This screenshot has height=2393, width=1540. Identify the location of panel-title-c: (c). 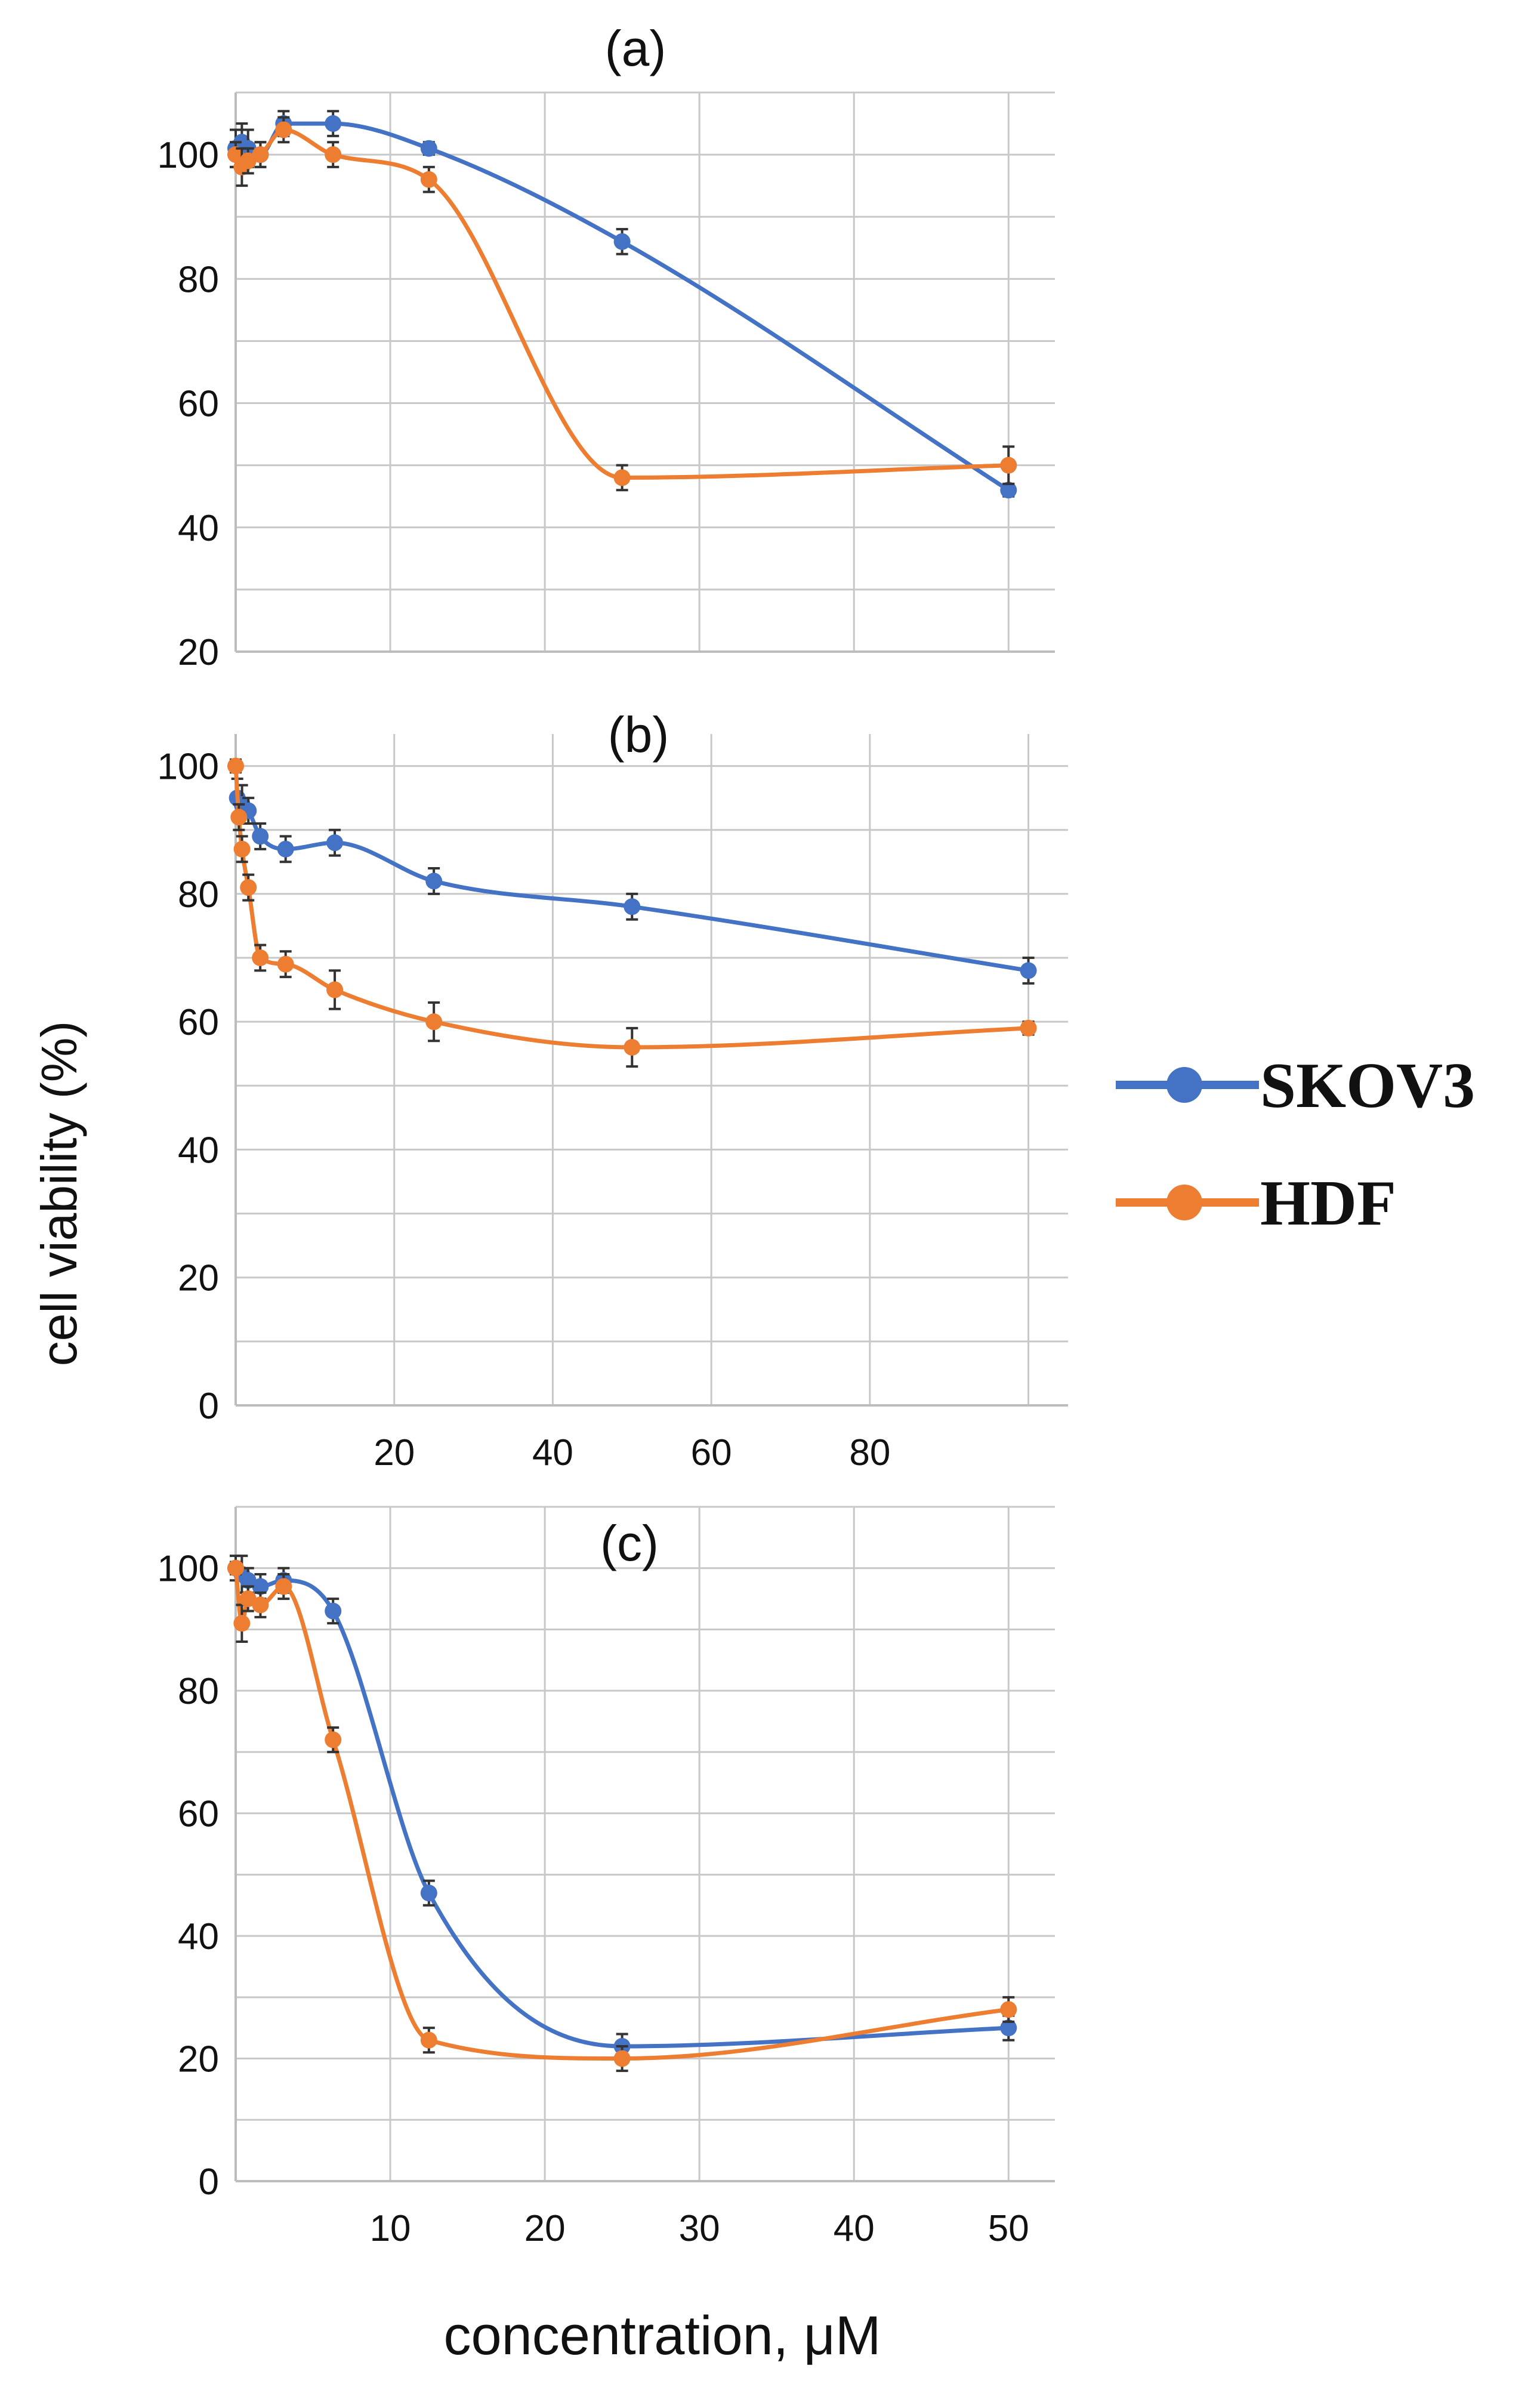
(629, 1543).